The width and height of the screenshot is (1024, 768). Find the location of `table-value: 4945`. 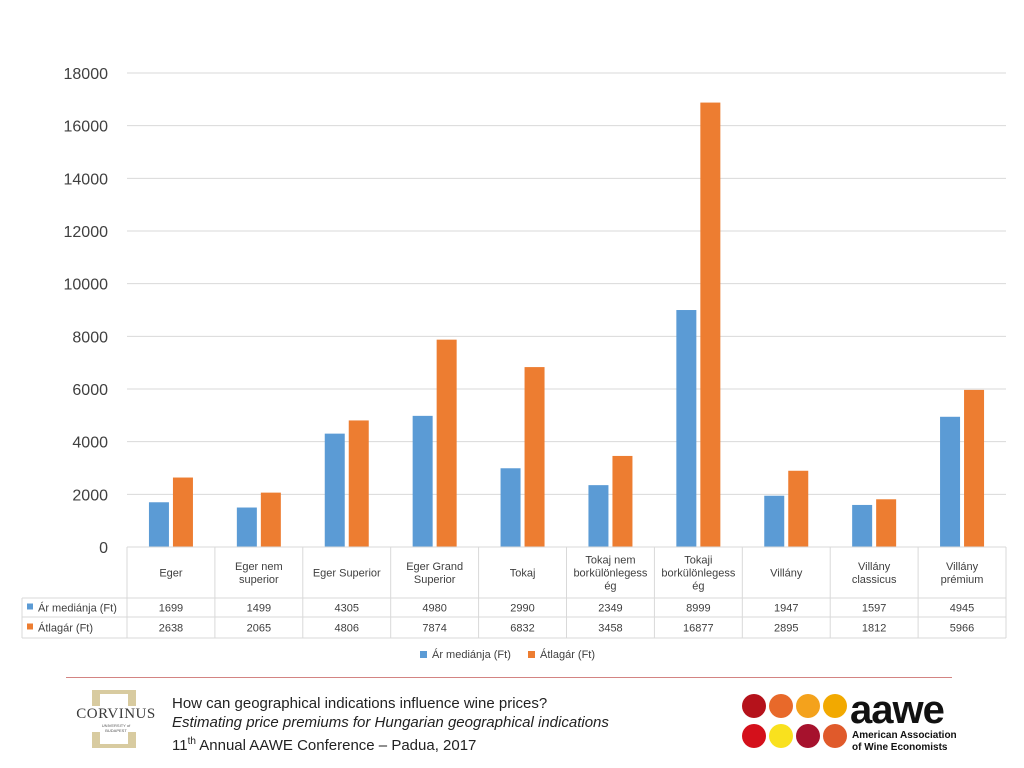

table-value: 4945 is located at coordinates (962, 609).